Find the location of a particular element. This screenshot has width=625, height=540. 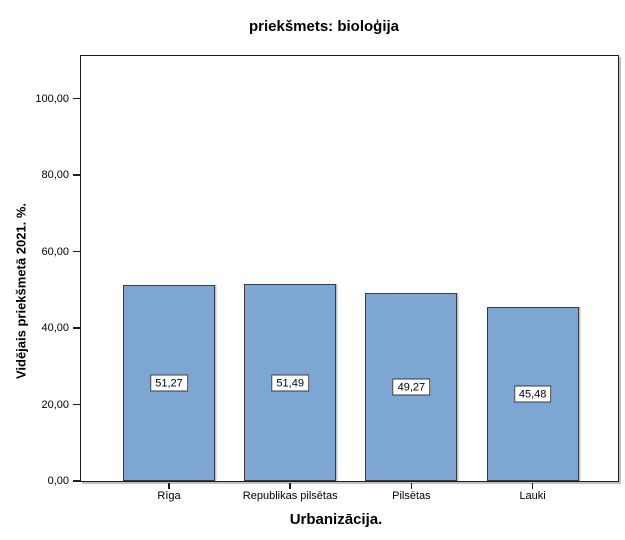

y-tick-label: 0,00 is located at coordinates (58, 481).